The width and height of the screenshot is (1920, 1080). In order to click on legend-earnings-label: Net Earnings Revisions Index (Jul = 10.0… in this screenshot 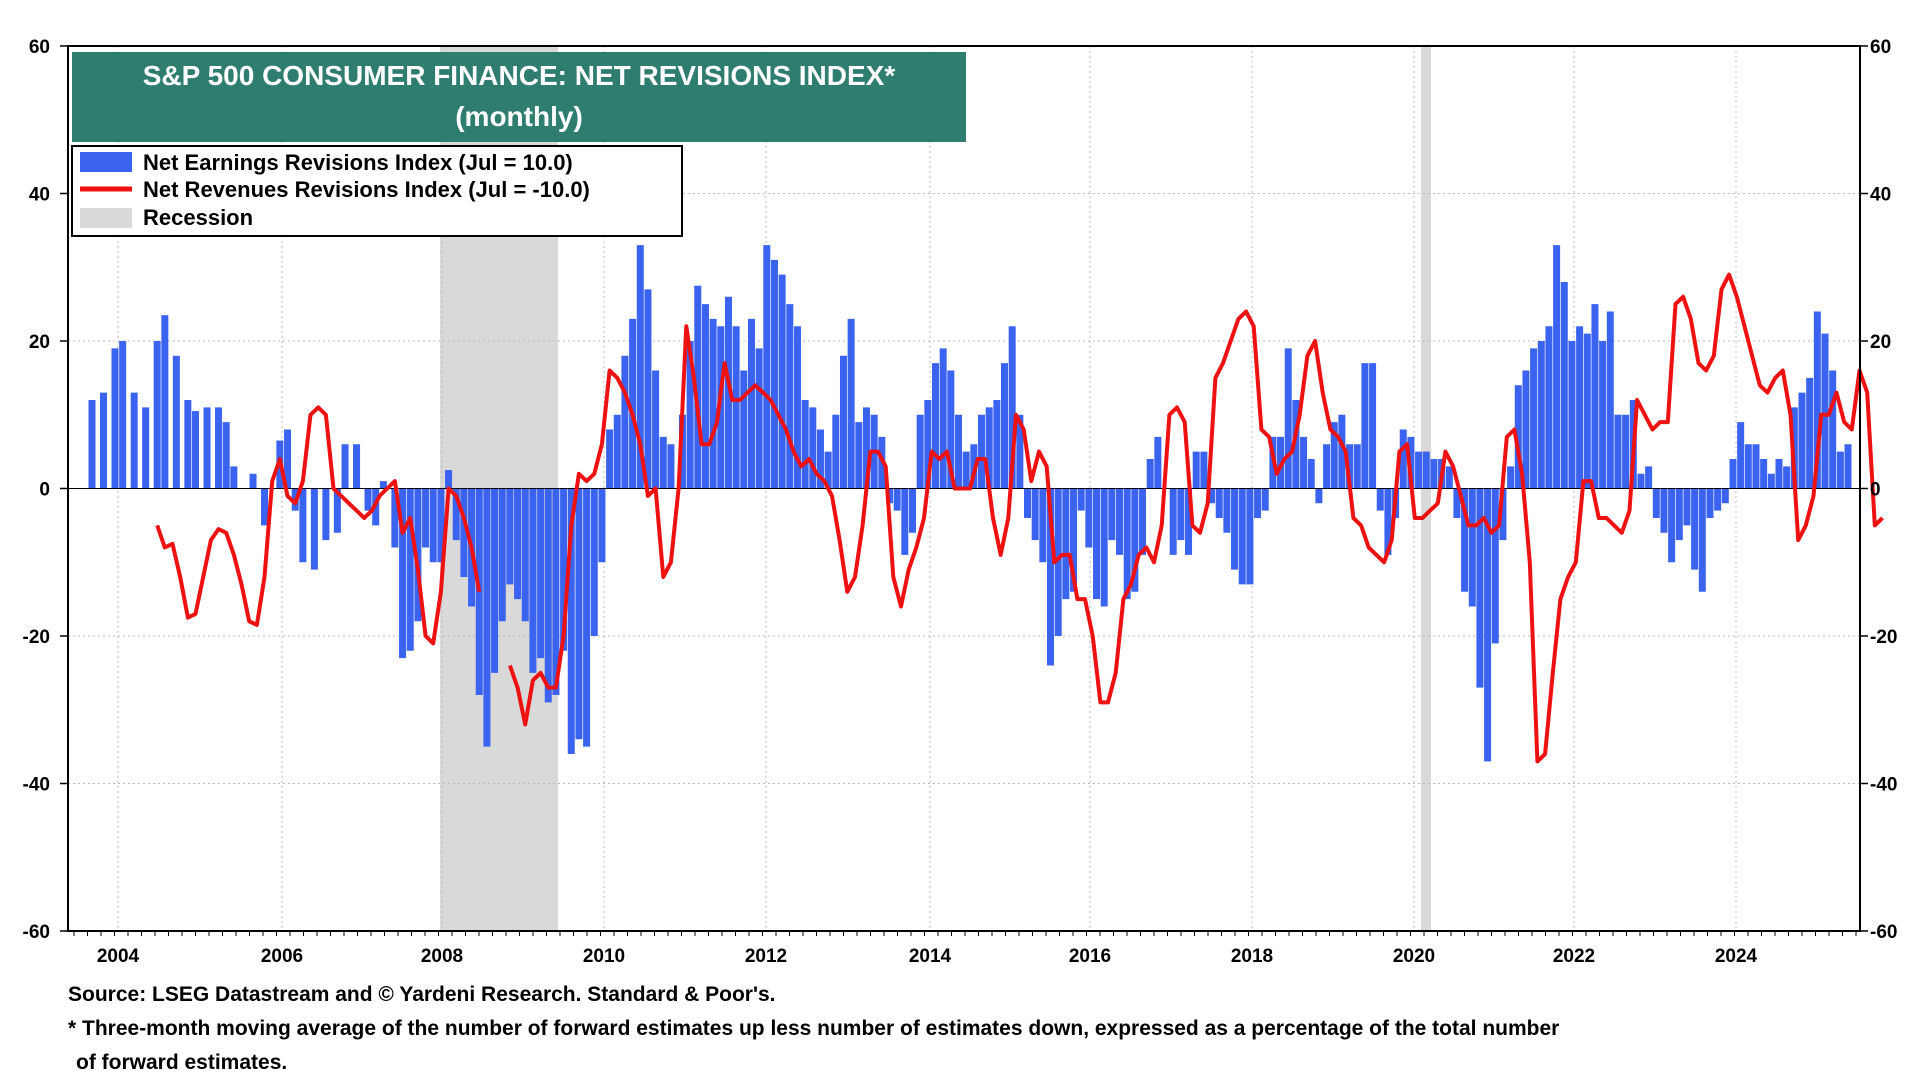, I will do `click(358, 162)`.